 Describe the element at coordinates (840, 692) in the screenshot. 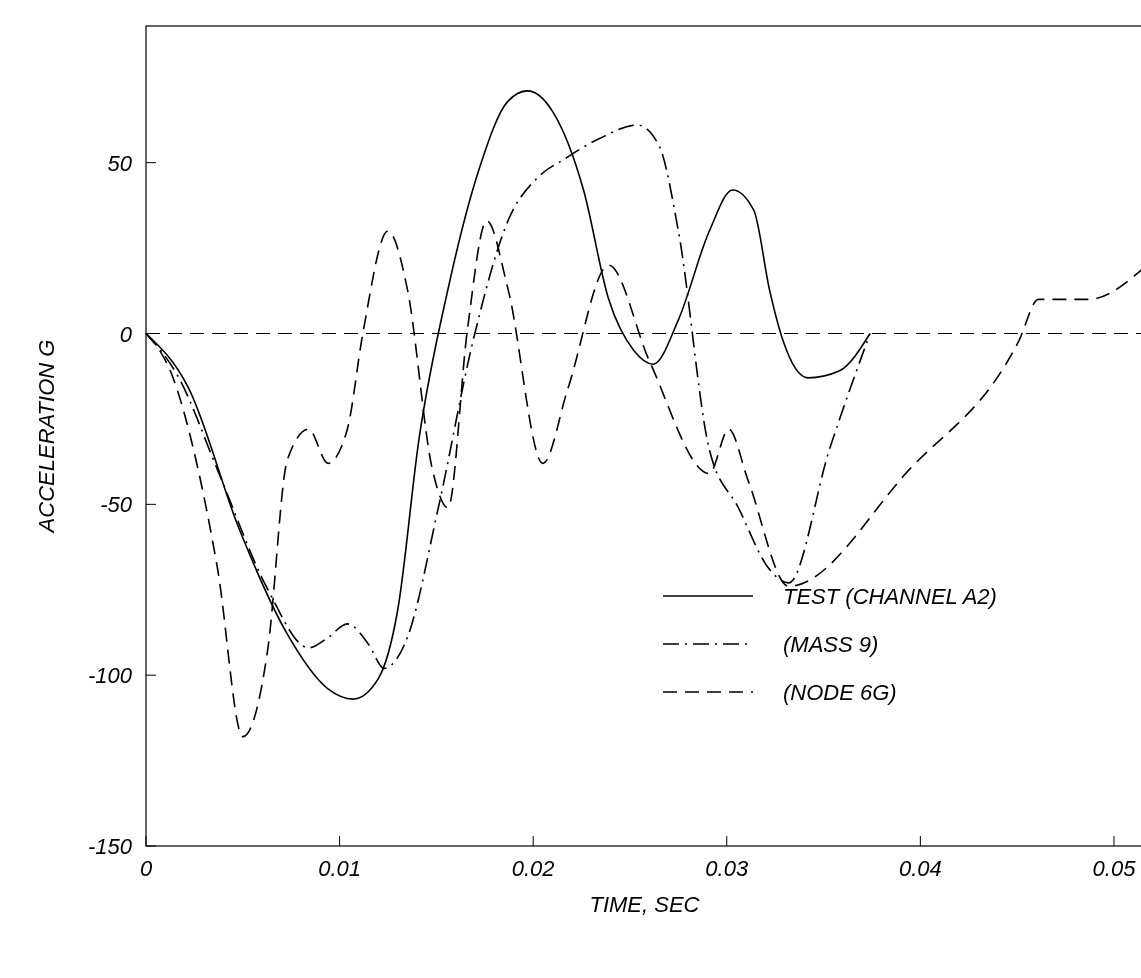

I see `legend-label: (NODE 6G)` at that location.